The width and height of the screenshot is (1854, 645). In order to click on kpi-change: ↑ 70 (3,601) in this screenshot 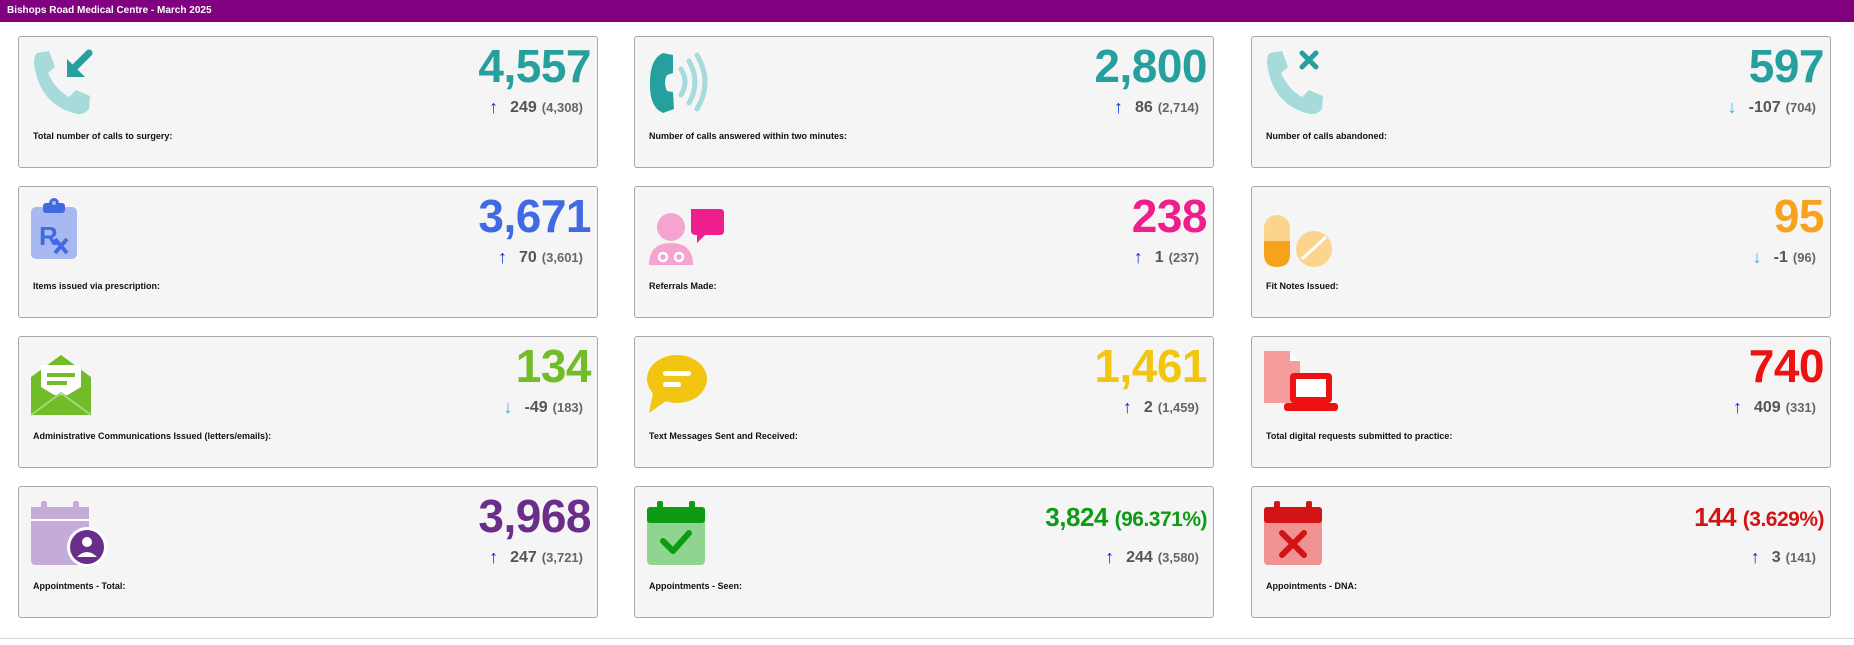, I will do `click(540, 257)`.